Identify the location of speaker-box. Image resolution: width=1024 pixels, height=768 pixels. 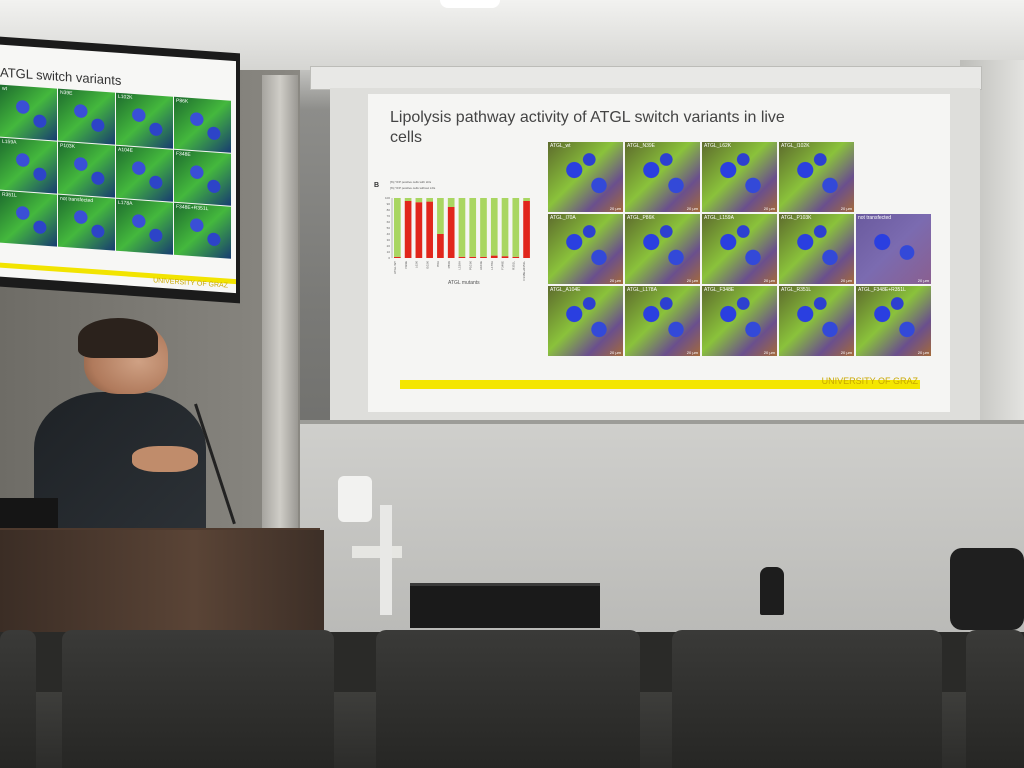
(280, 305).